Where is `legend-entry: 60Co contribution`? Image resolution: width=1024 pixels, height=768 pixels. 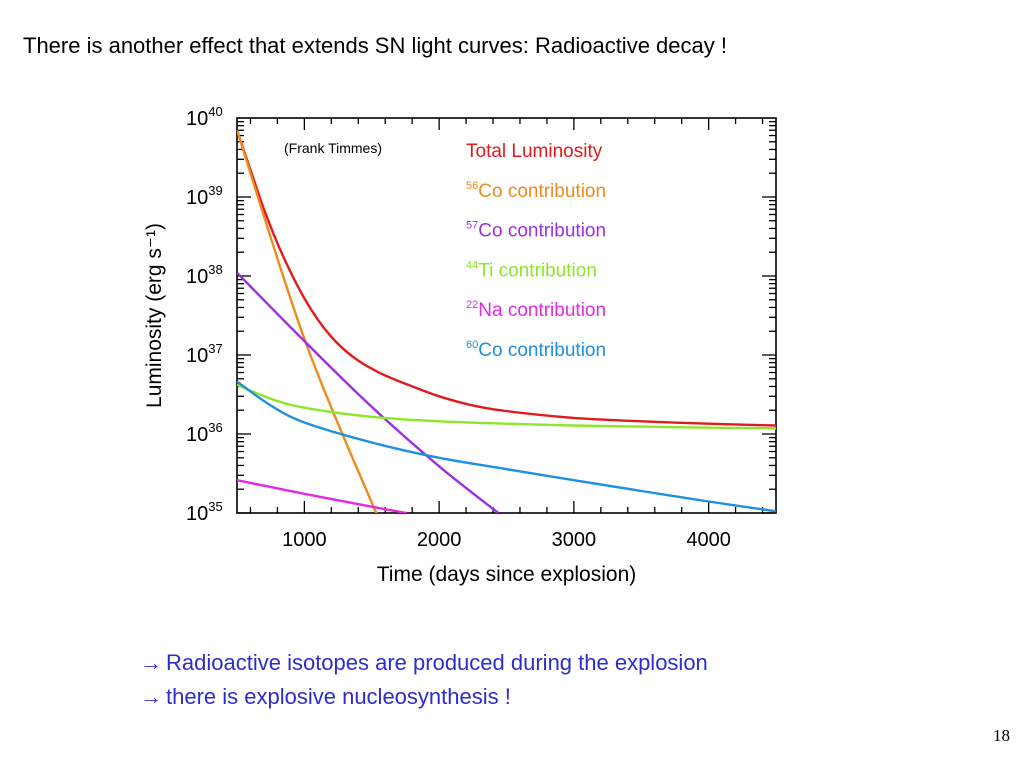
legend-entry: 60Co contribution is located at coordinates (536, 350).